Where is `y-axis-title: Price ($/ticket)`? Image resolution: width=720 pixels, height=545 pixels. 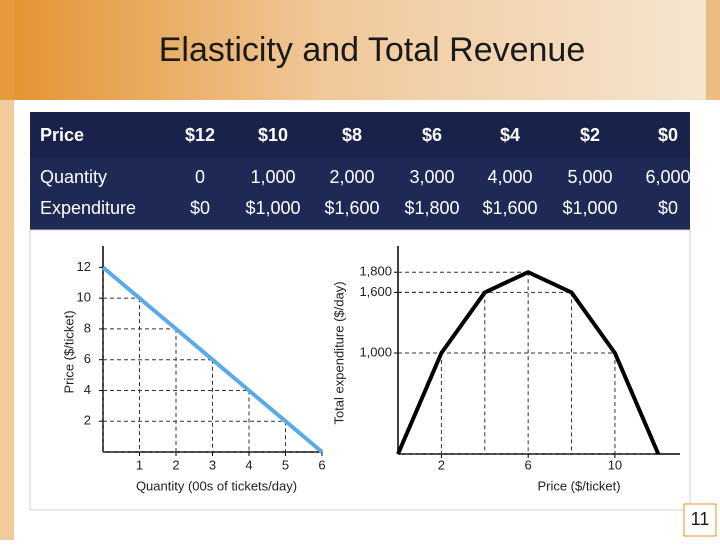
y-axis-title: Price ($/ticket) is located at coordinates (68, 351).